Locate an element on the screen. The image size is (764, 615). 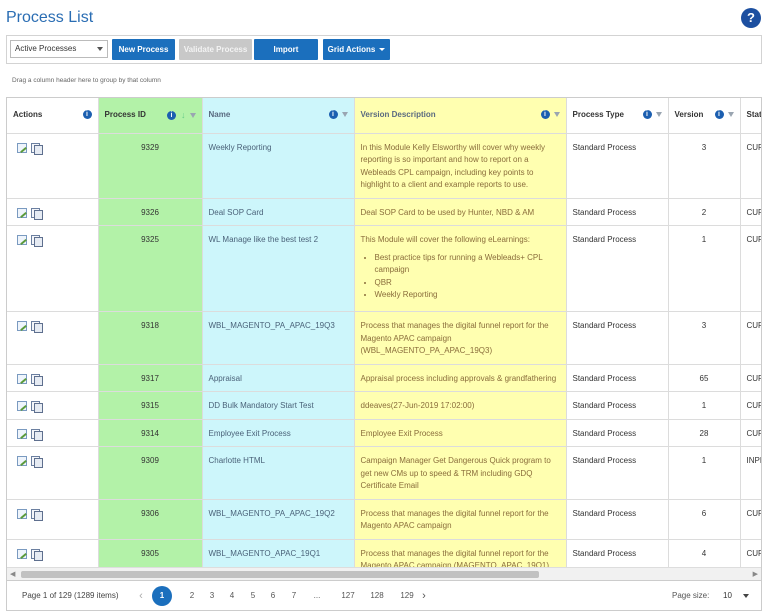
prev-page-icon: ‹ is located at coordinates (141, 596).